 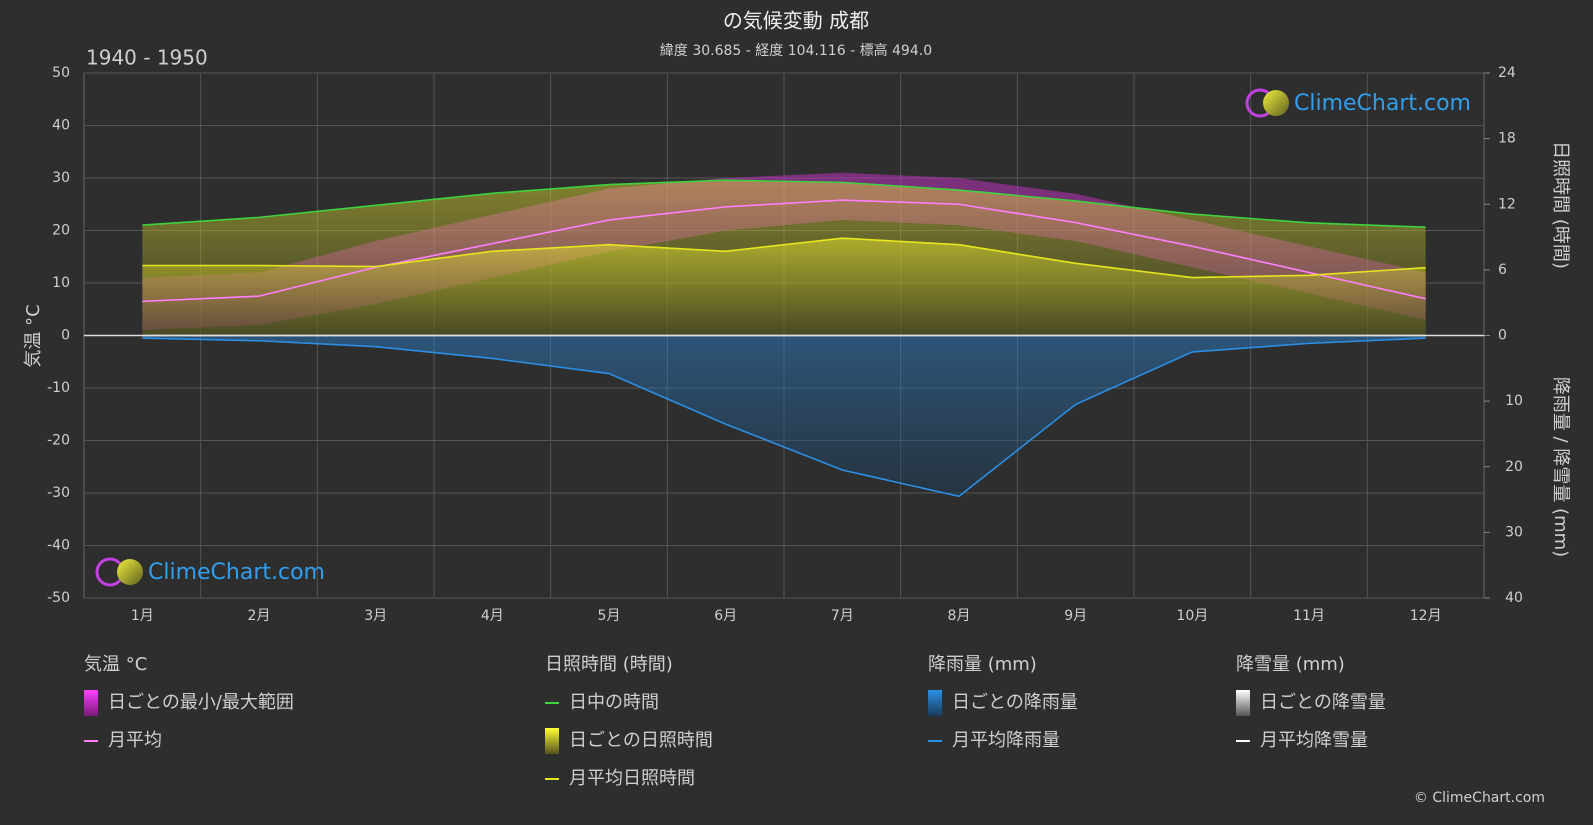 What do you see at coordinates (959, 616) in the screenshot?
I see `x-tick-label: 8月` at bounding box center [959, 616].